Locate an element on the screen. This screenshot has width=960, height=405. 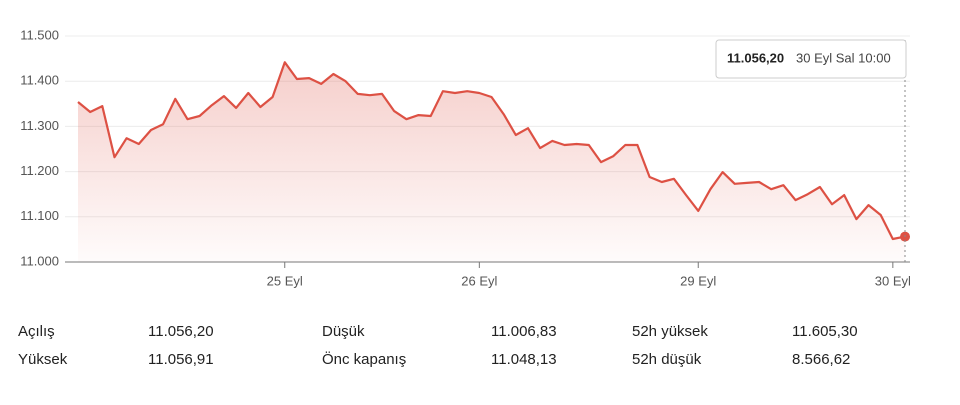
stat-value: 11.048,13 is located at coordinates (524, 359).